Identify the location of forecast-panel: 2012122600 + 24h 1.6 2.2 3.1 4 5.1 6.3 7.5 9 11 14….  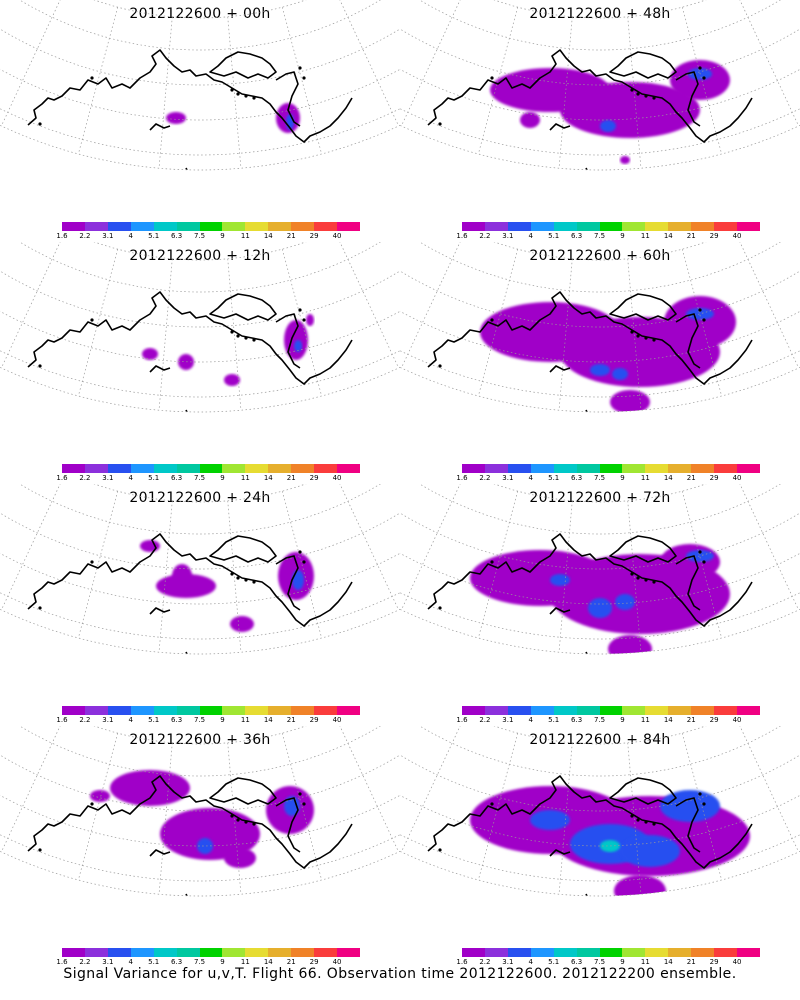
(200, 604).